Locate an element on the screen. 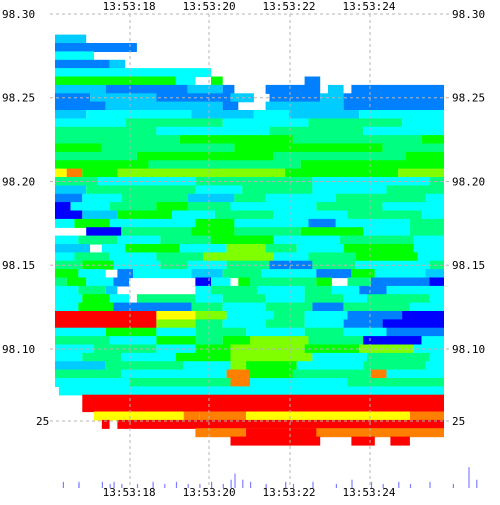  x-tick-label-top: 13:53:24 is located at coordinates (369, 6).